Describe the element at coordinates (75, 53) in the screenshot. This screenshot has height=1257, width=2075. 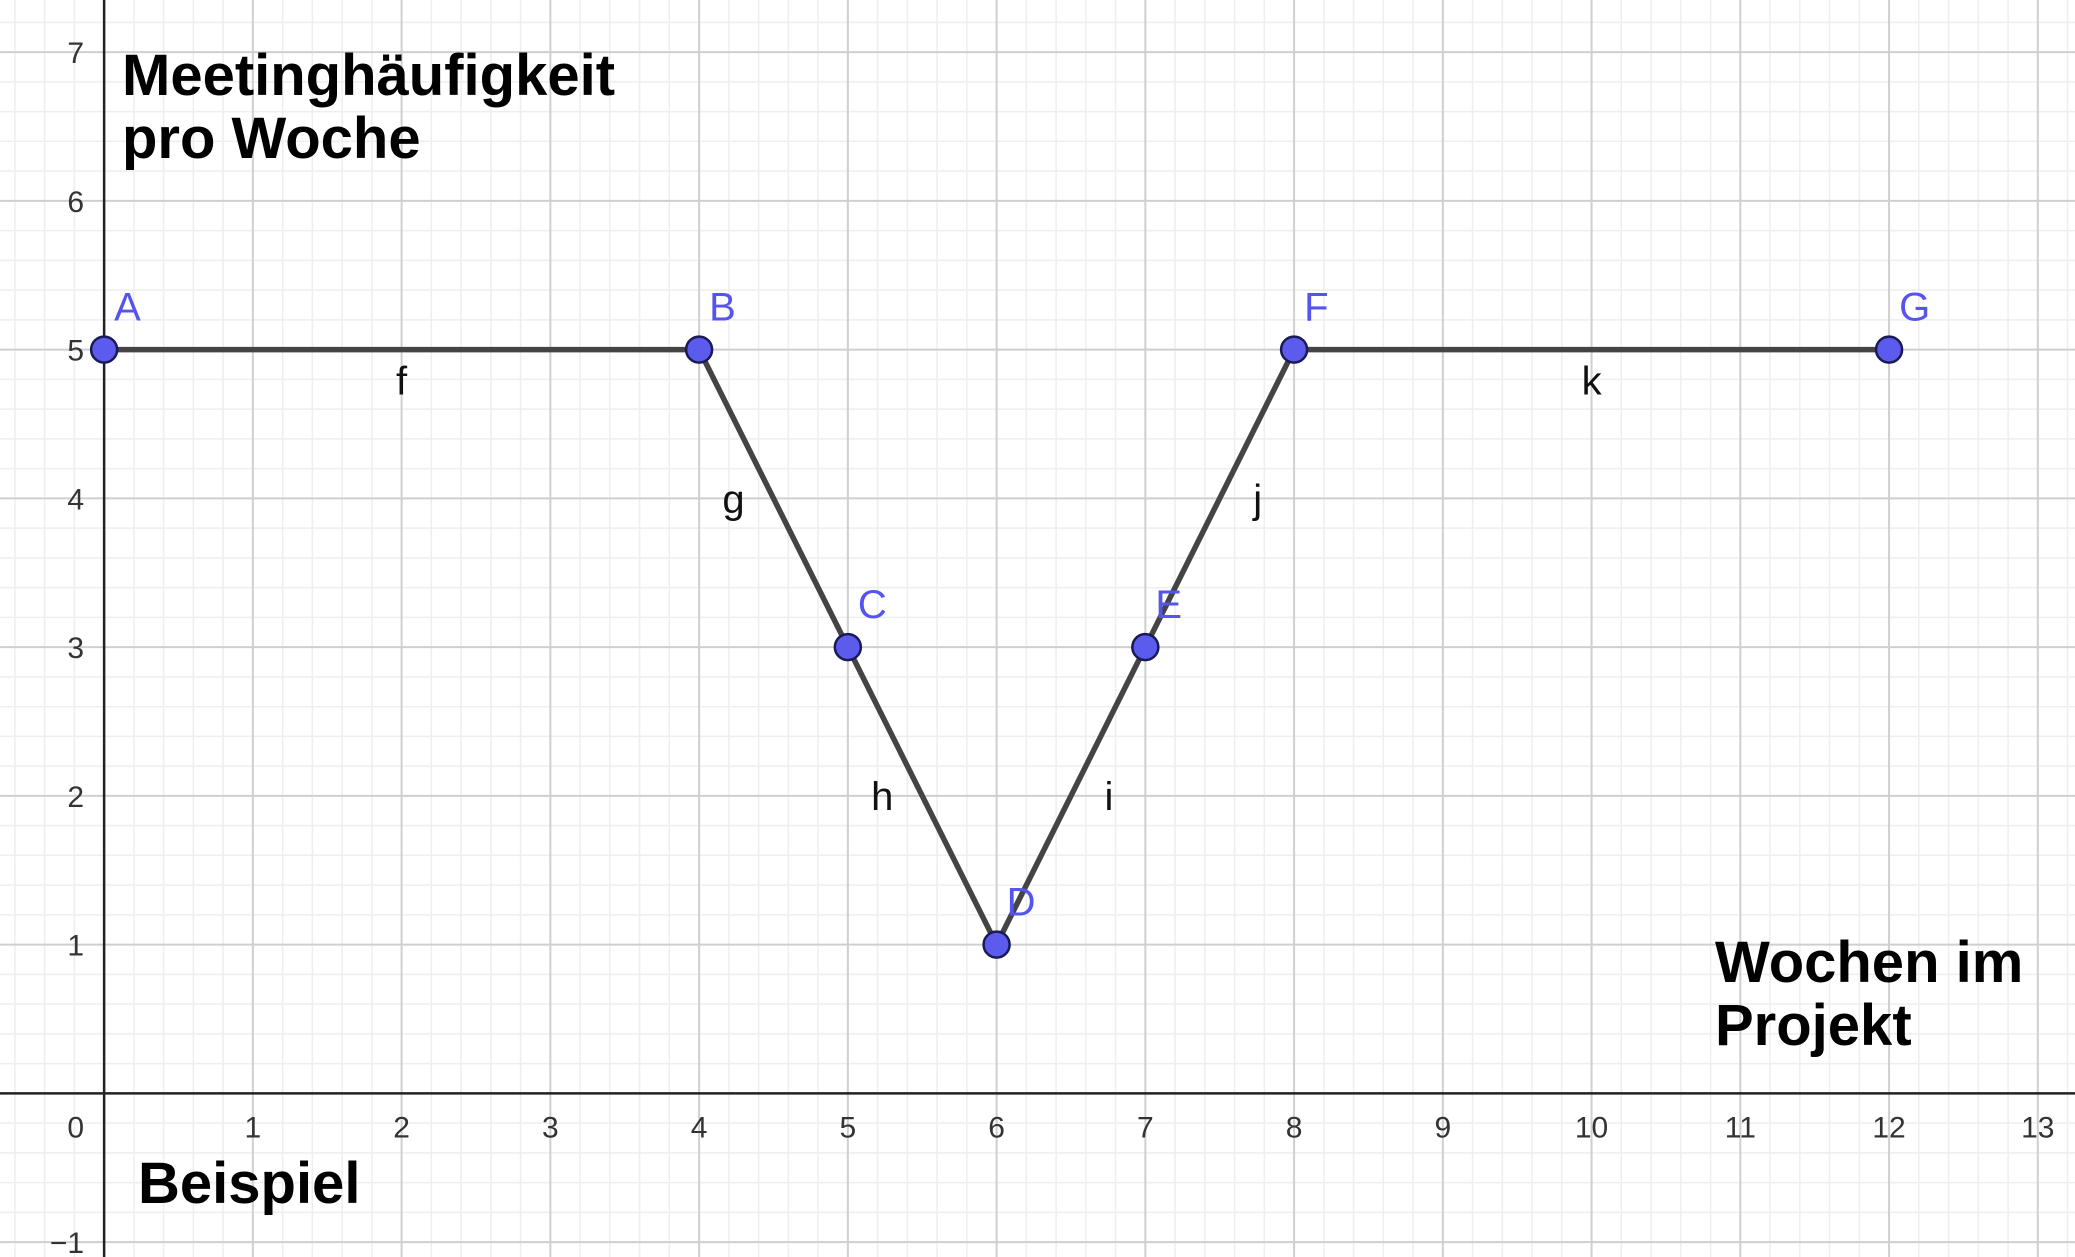
I see `y-tick-label: 7` at that location.